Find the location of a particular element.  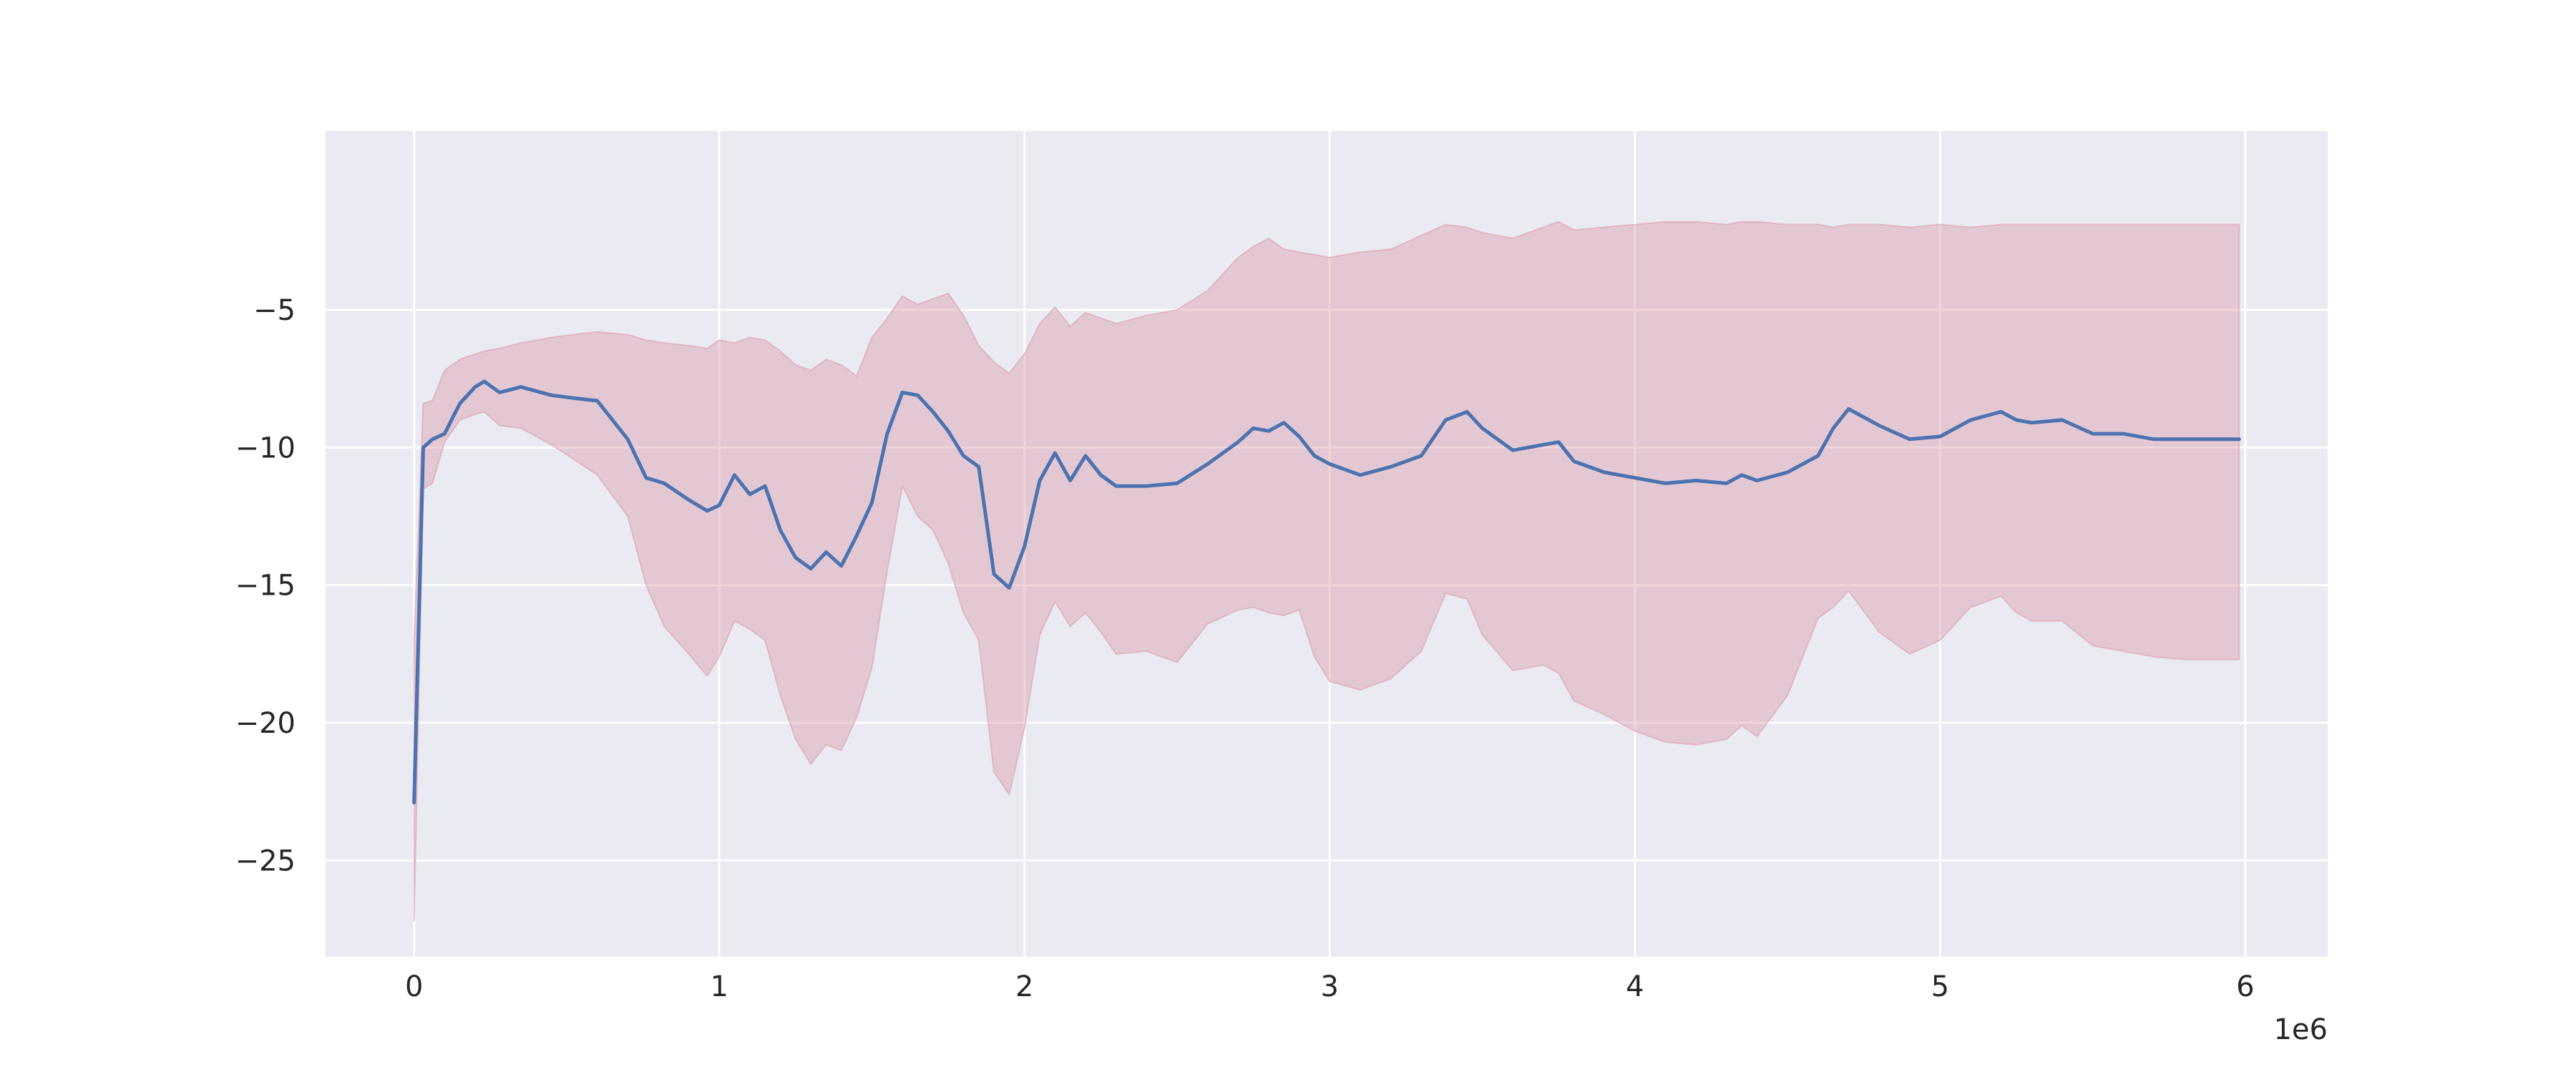

x-tick-label-3: 3 is located at coordinates (1330, 986).